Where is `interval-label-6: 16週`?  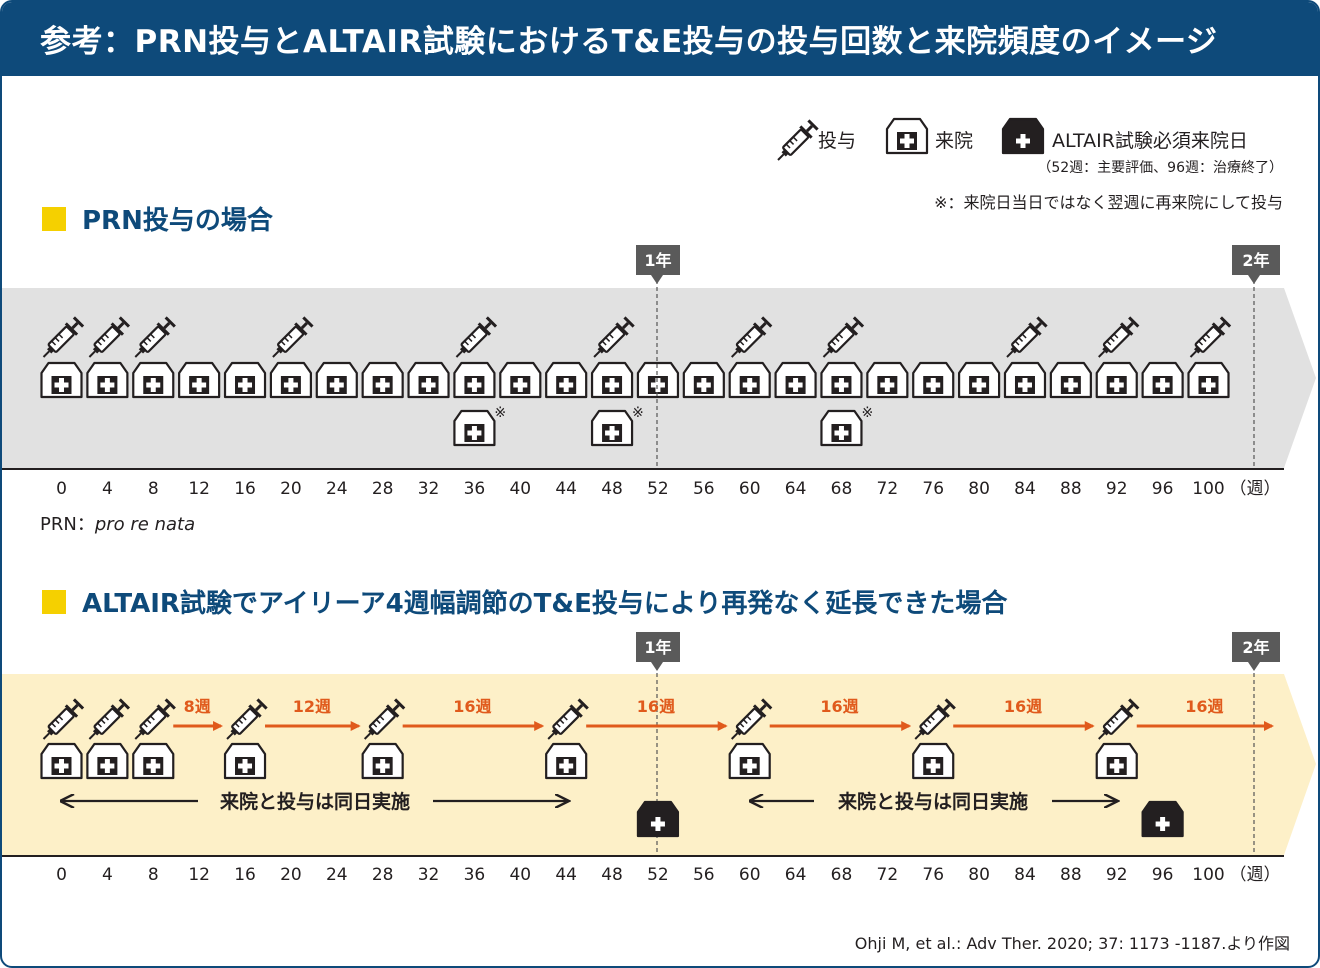 interval-label-6: 16週 is located at coordinates (1204, 706).